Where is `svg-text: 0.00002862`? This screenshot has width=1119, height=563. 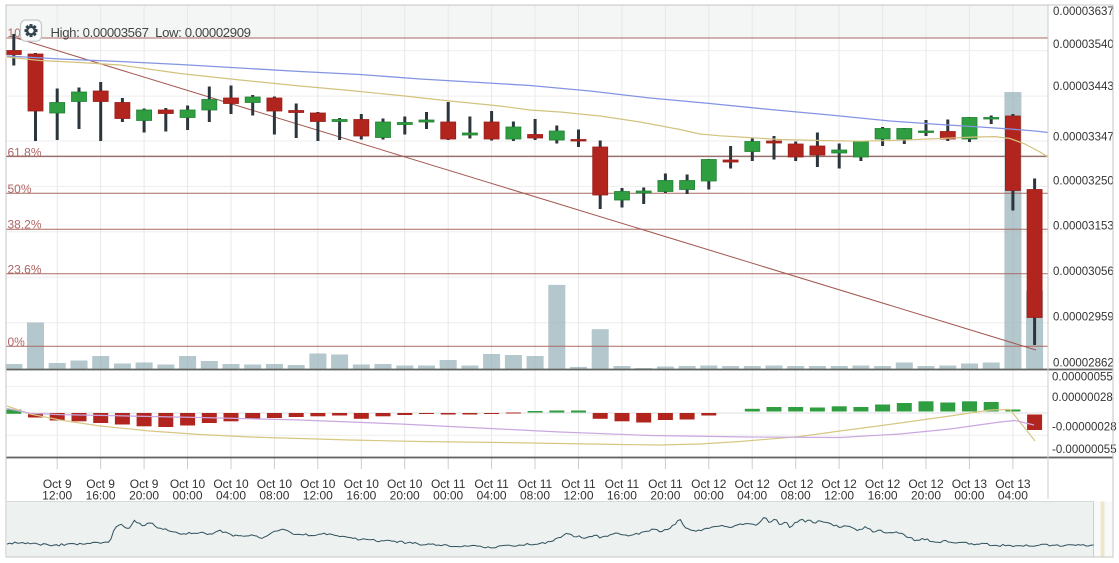
svg-text: 0.00002862 is located at coordinates (1083, 364).